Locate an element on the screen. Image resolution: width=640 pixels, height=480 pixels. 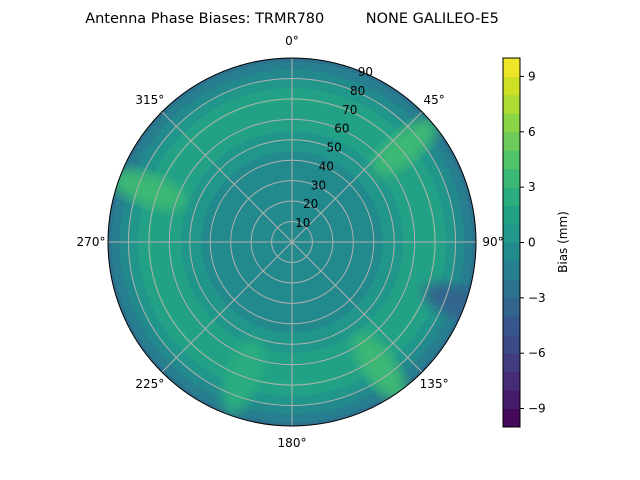
angular-tick-label: 270° is located at coordinates (91, 242).